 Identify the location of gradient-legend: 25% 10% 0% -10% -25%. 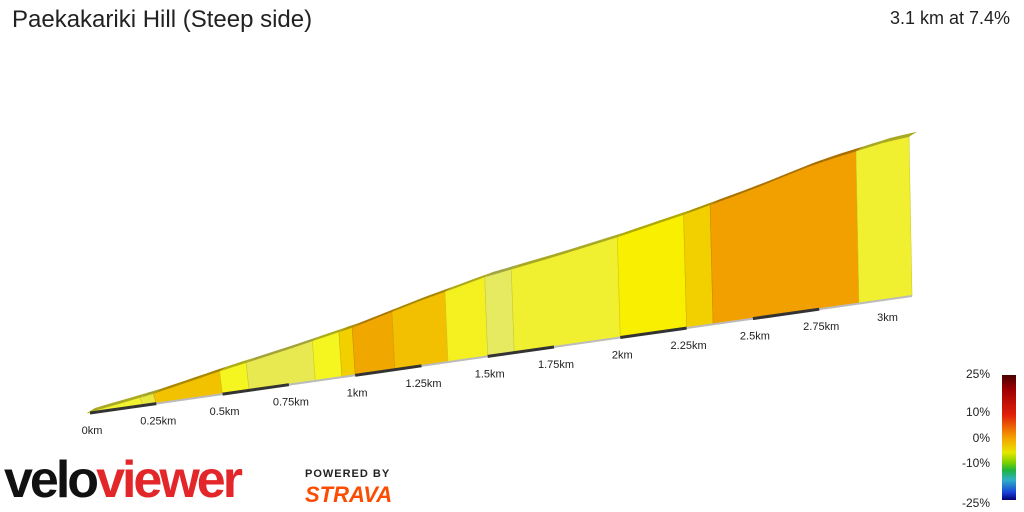
(990, 439).